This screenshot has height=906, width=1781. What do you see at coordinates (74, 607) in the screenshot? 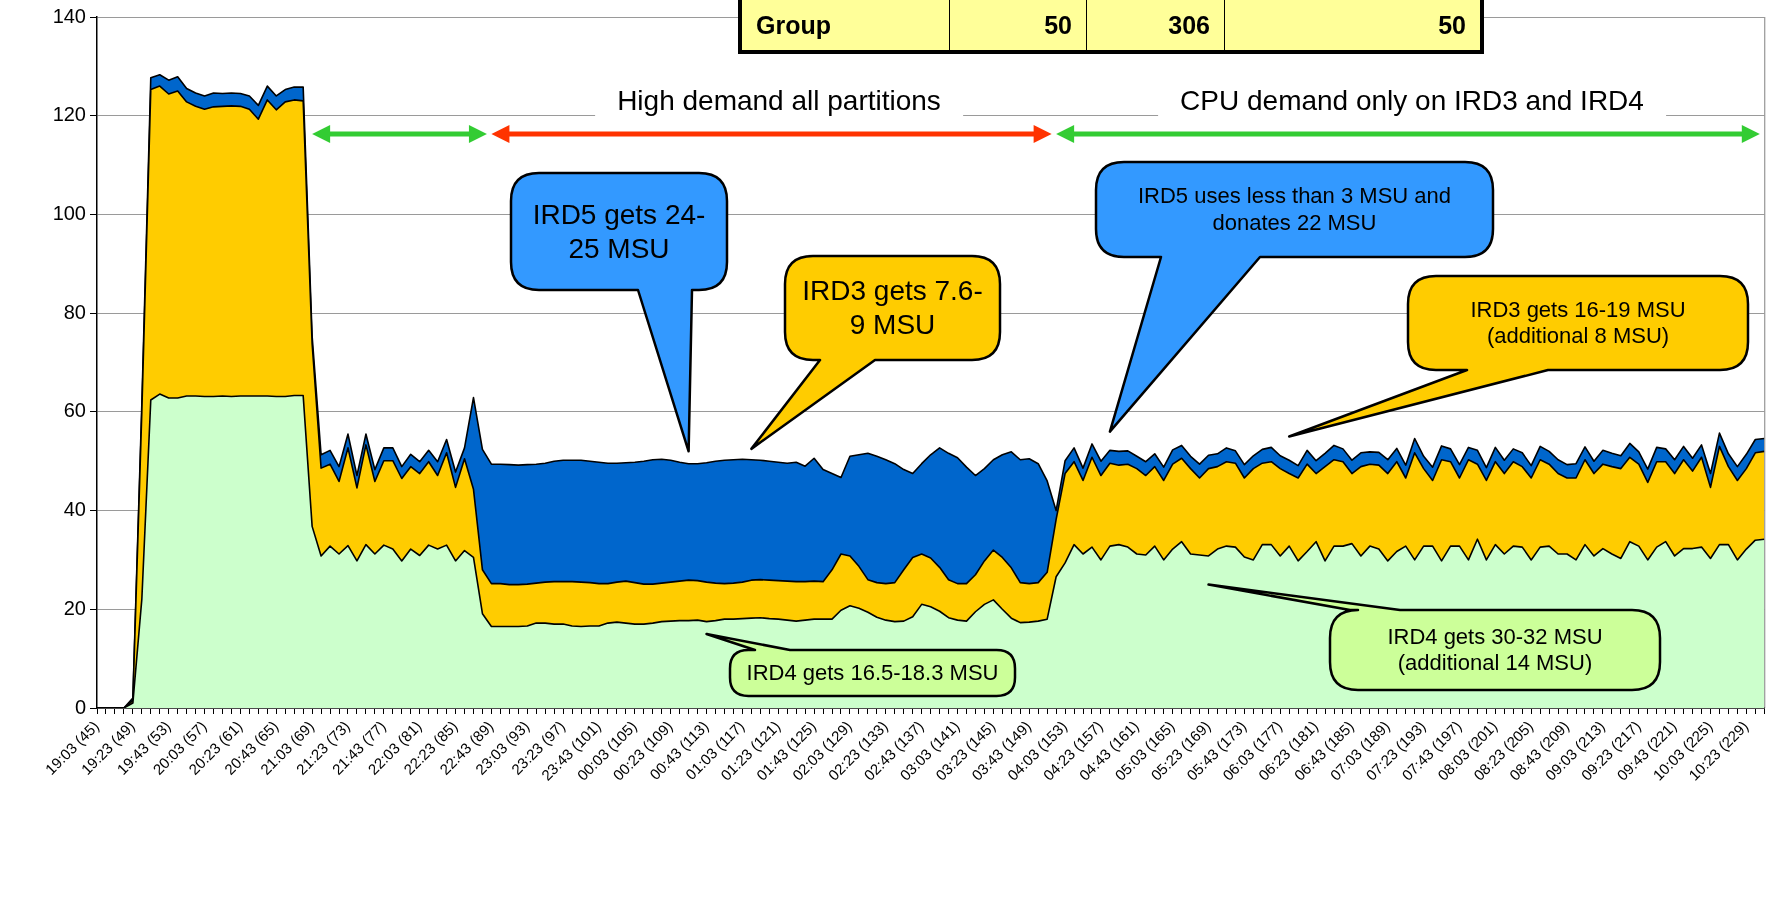
I see `y-tick-label: 20` at bounding box center [74, 607].